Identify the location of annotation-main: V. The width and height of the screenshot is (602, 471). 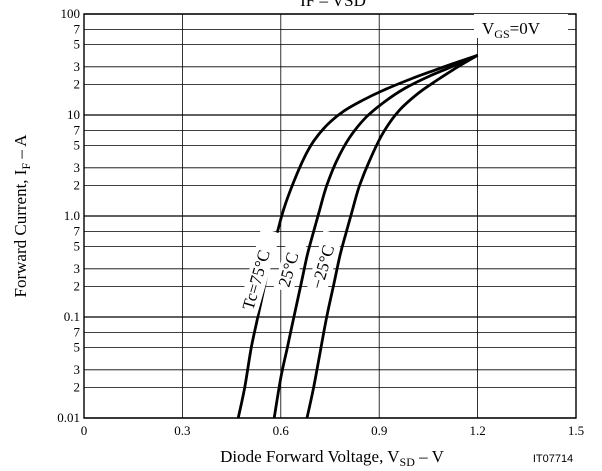
(488, 28).